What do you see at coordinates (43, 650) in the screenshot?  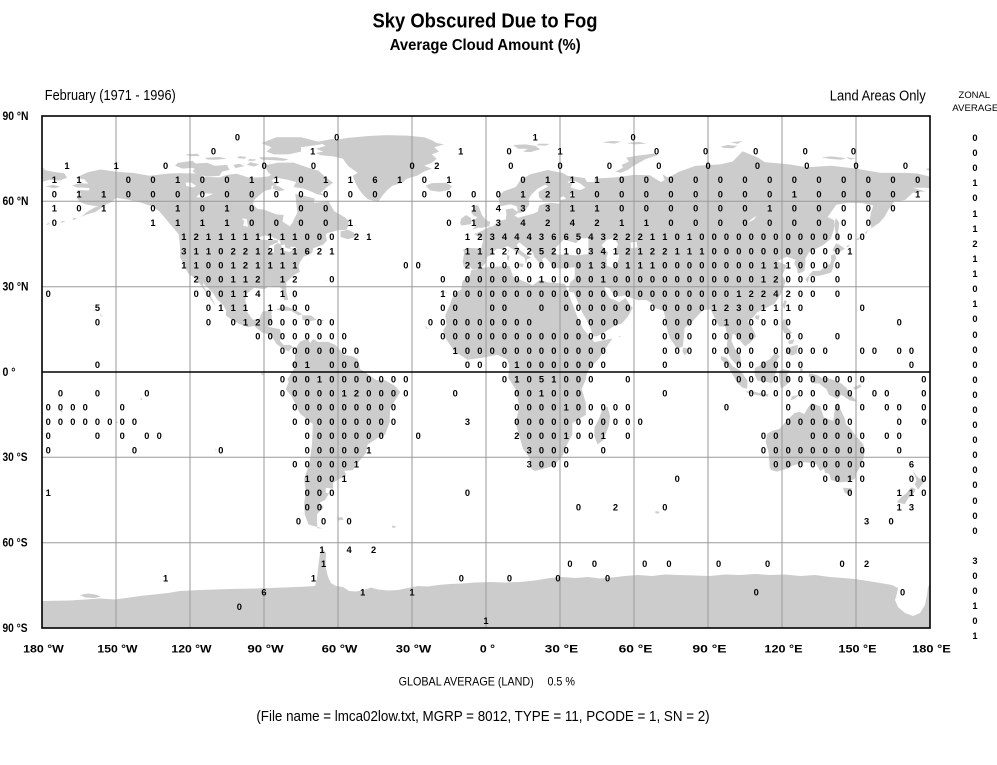 I see `svg-text: 180 °W` at bounding box center [43, 650].